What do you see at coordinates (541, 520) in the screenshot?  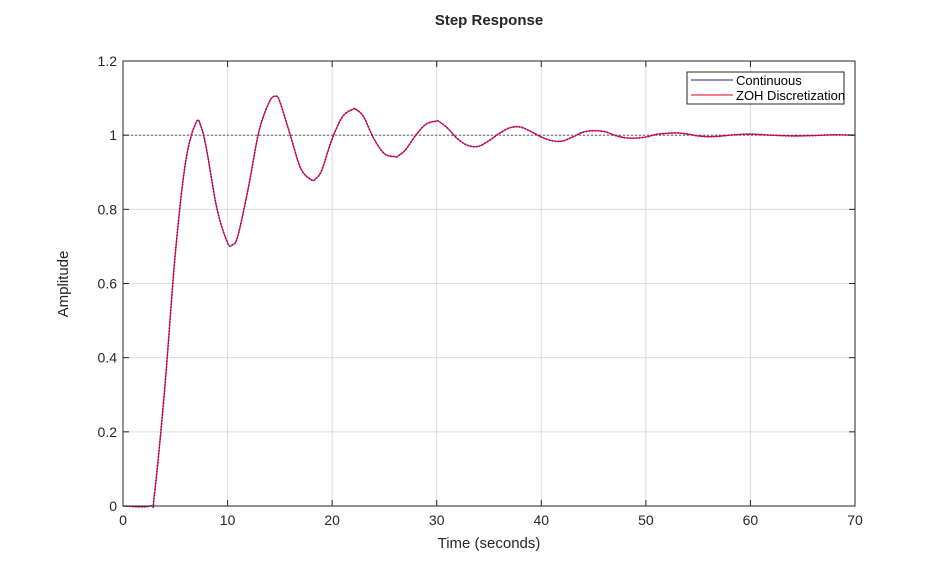 I see `x-tick-label: 40` at bounding box center [541, 520].